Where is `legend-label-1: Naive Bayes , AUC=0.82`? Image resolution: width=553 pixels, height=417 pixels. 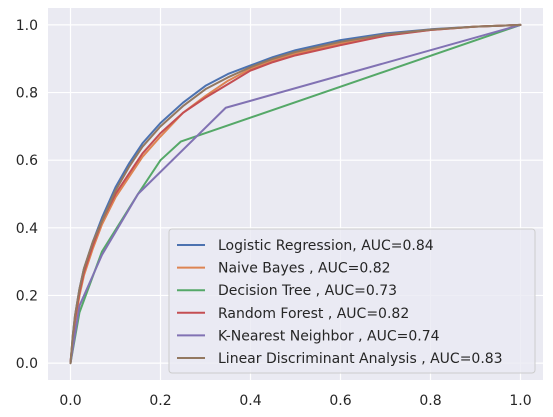
legend-label-1: Naive Bayes , AUC=0.82 is located at coordinates (304, 269).